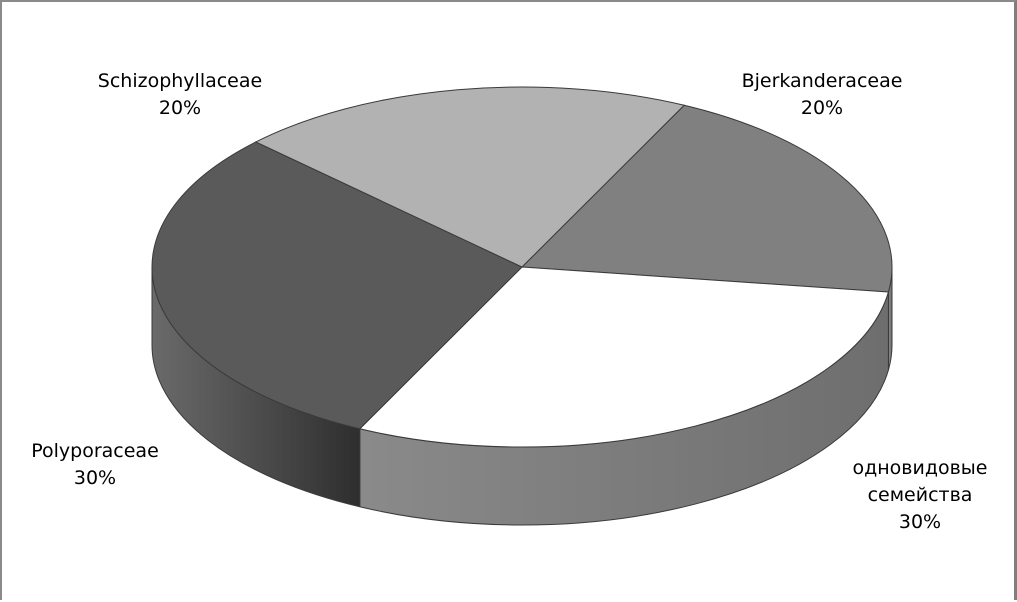  I want to click on slice-category-label: Schizophyllaceae, so click(180, 81).